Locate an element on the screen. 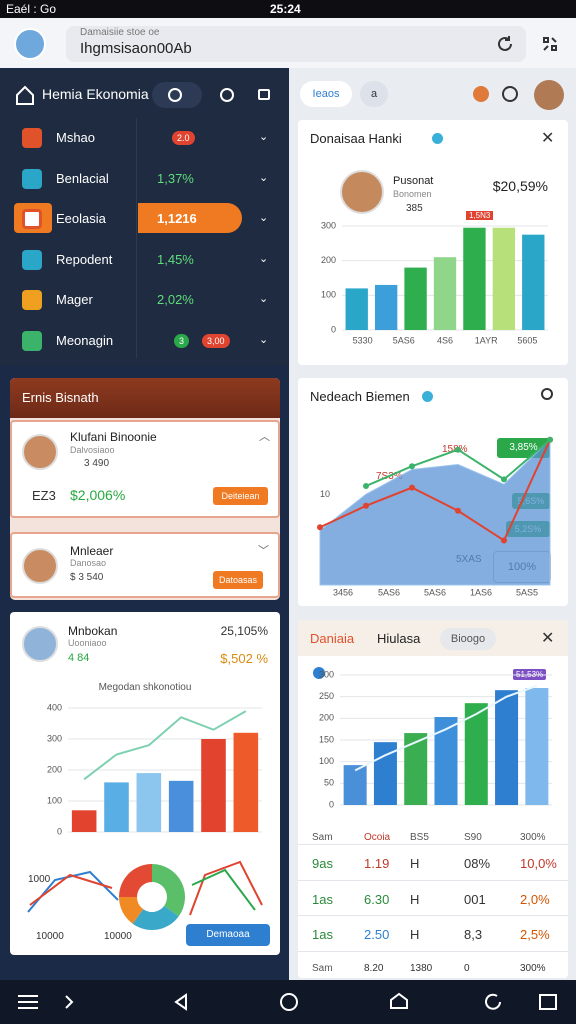 Image resolution: width=576 pixels, height=1024 pixels. row-value: 2,02% is located at coordinates (175, 299).